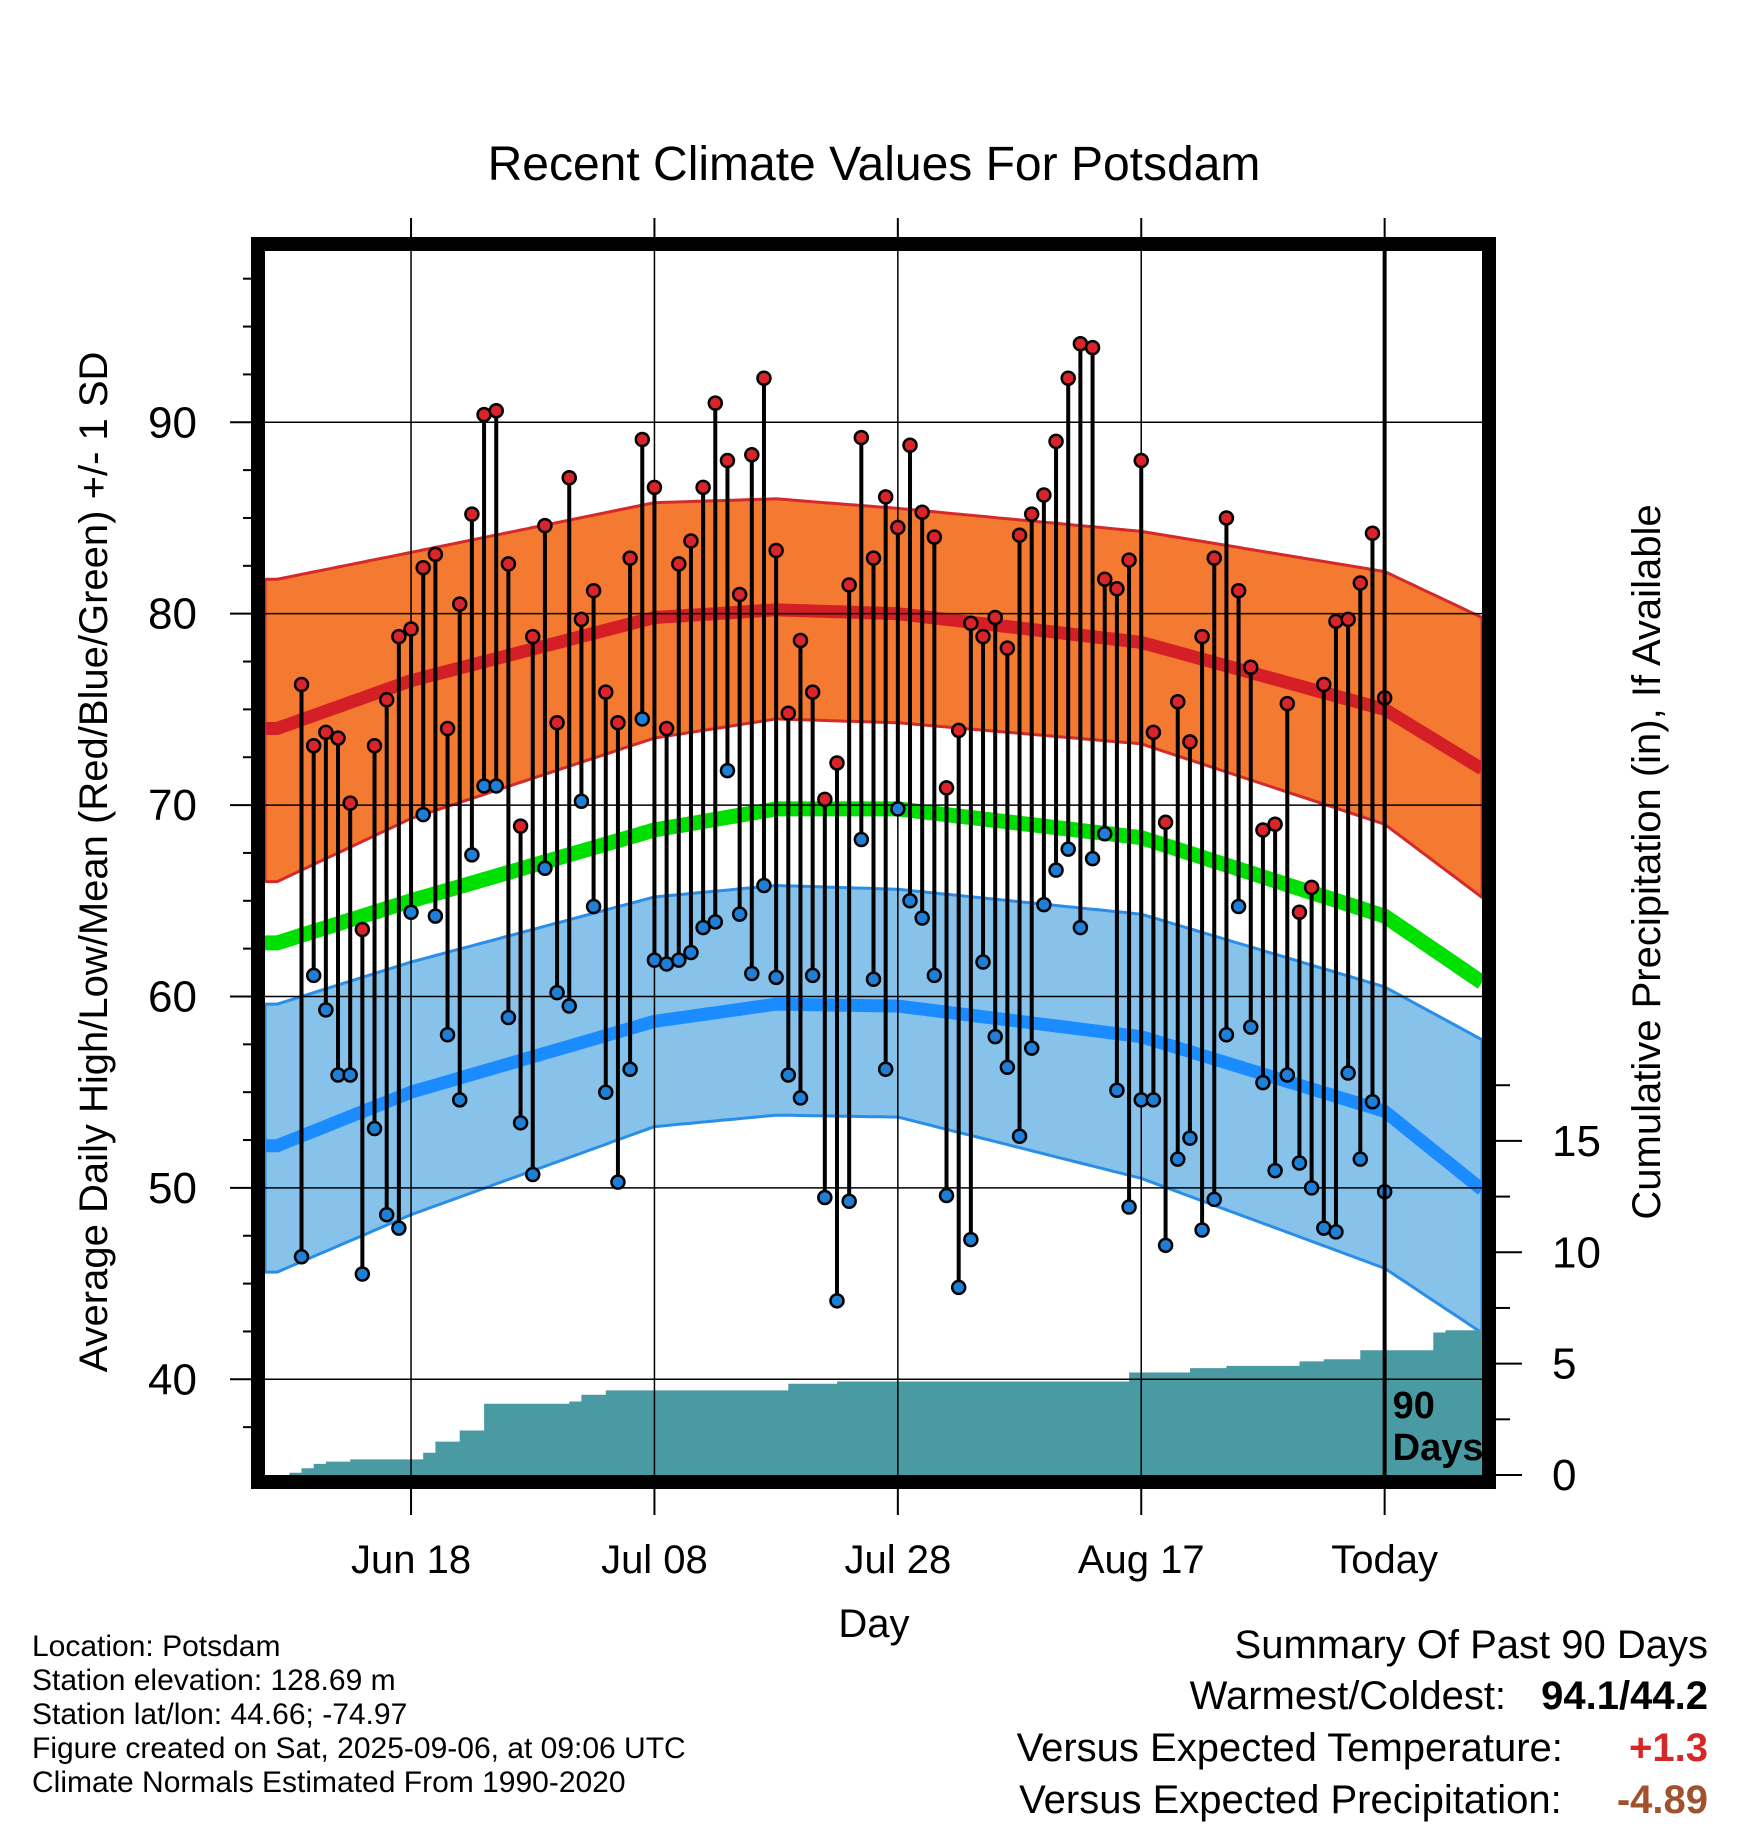  I want to click on x-tick-label: Jul 28, so click(897, 1560).